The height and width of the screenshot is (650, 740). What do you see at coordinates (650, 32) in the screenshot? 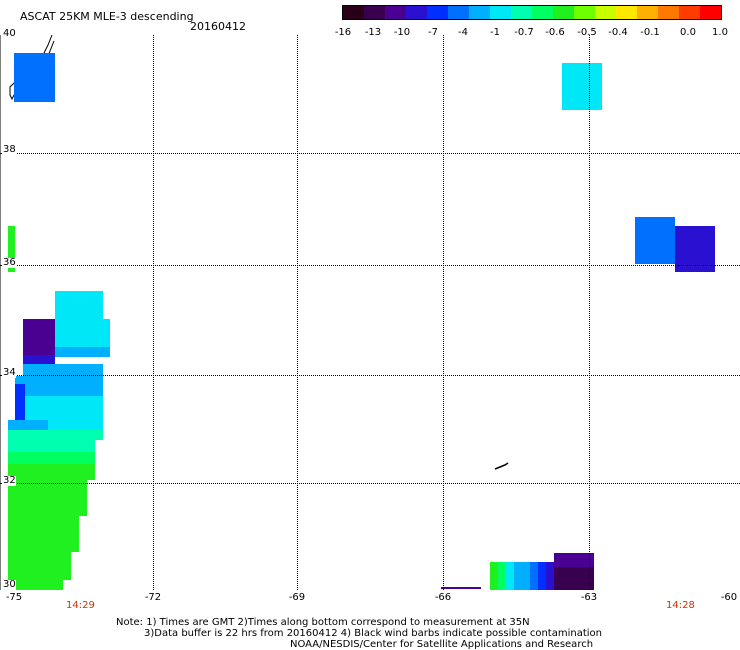
I see `colorbar-label: -0.1` at bounding box center [650, 32].